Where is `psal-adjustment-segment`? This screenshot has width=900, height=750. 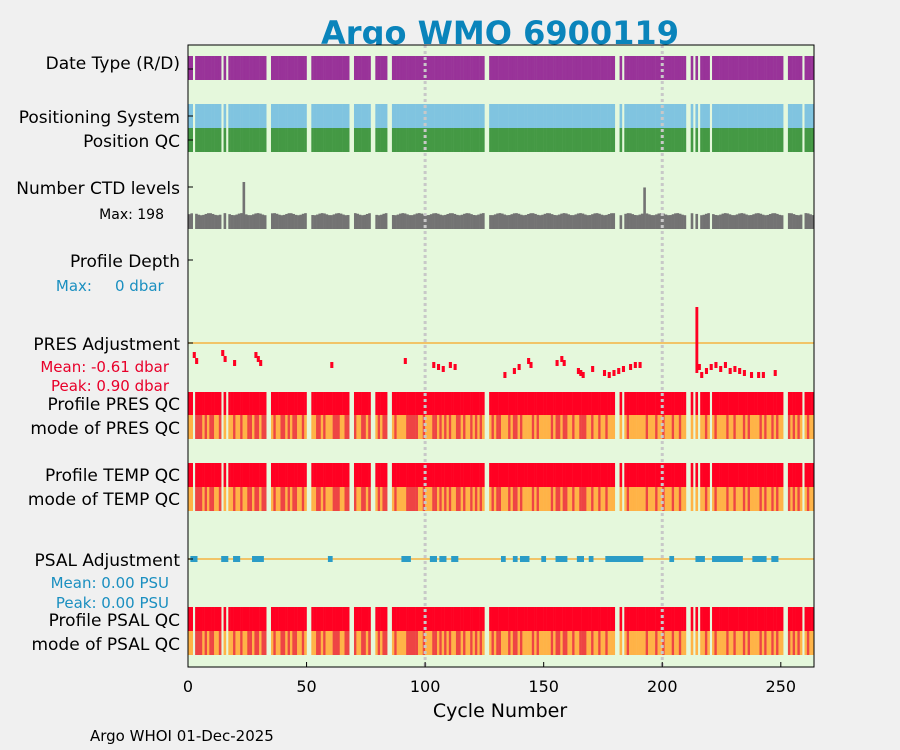
psal-adjustment-segment is located at coordinates (624, 559).